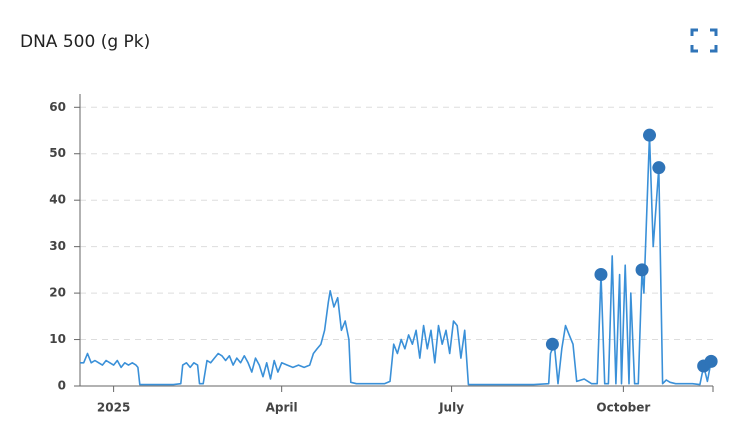 The height and width of the screenshot is (436, 754). What do you see at coordinates (57, 246) in the screenshot?
I see `y-tick-label: 30` at bounding box center [57, 246].